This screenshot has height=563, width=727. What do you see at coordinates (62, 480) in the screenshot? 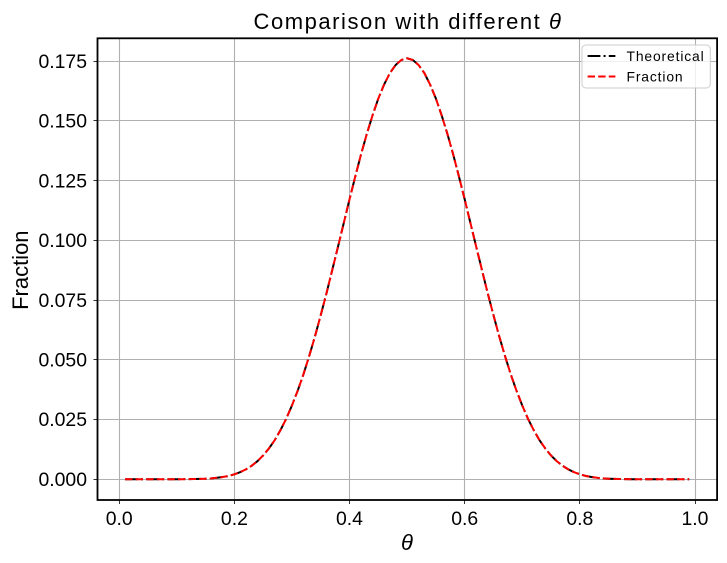
I see `svg-text: 0.000` at bounding box center [62, 480].